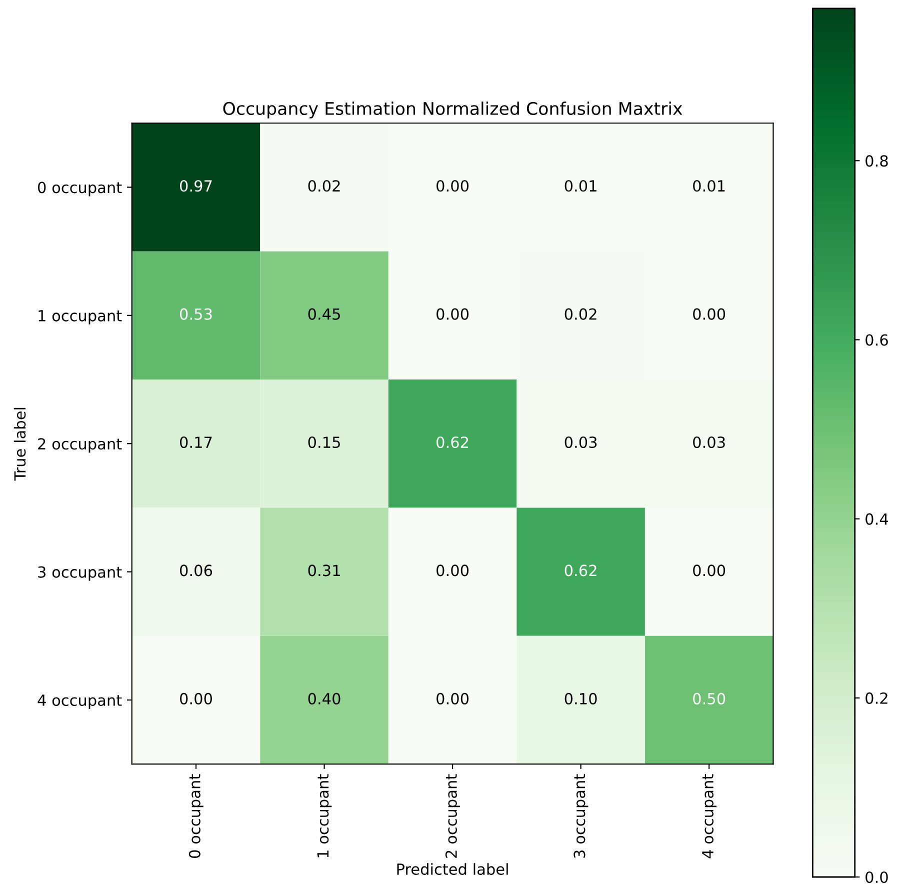 The height and width of the screenshot is (889, 897). I want to click on data-label: 0.97, so click(196, 186).